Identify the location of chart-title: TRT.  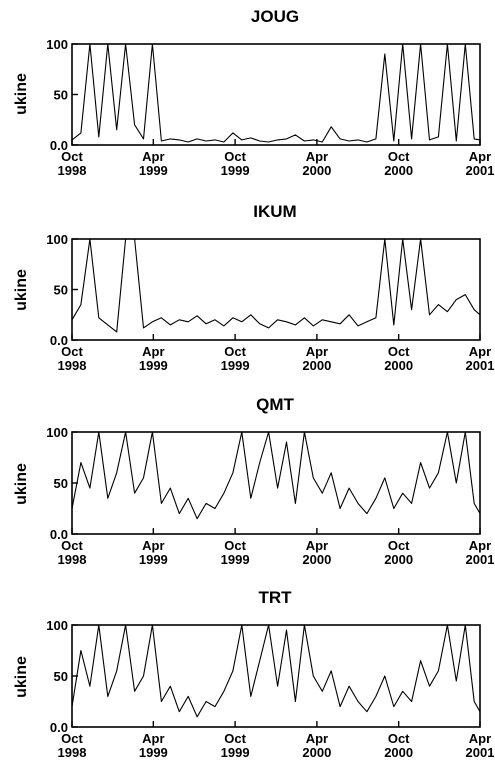
(275, 597).